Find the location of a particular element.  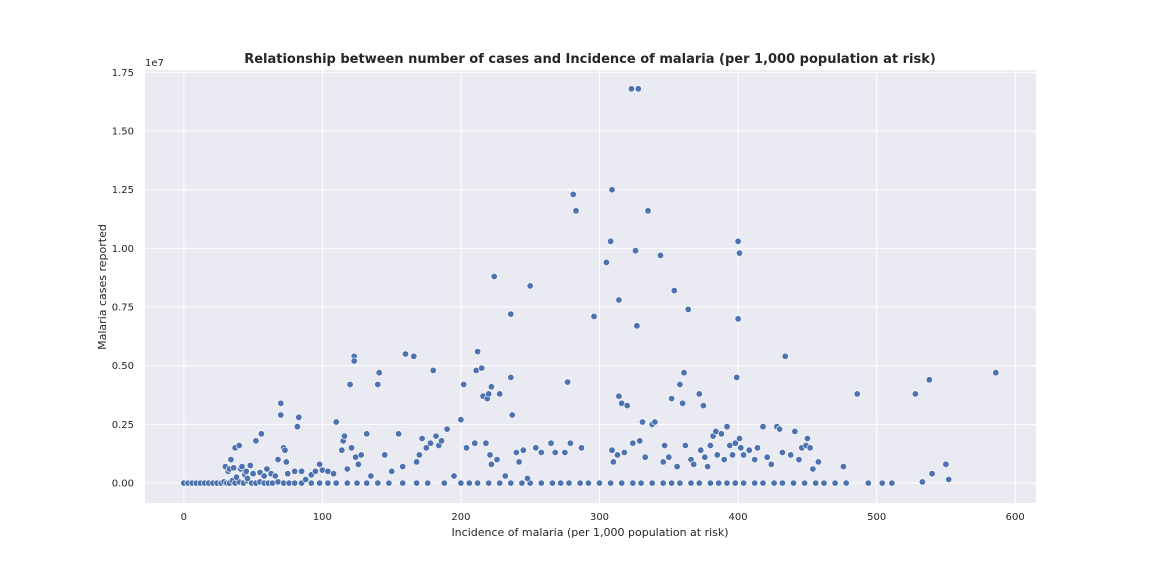

y-tick-label: 0.75 is located at coordinates (123, 308).